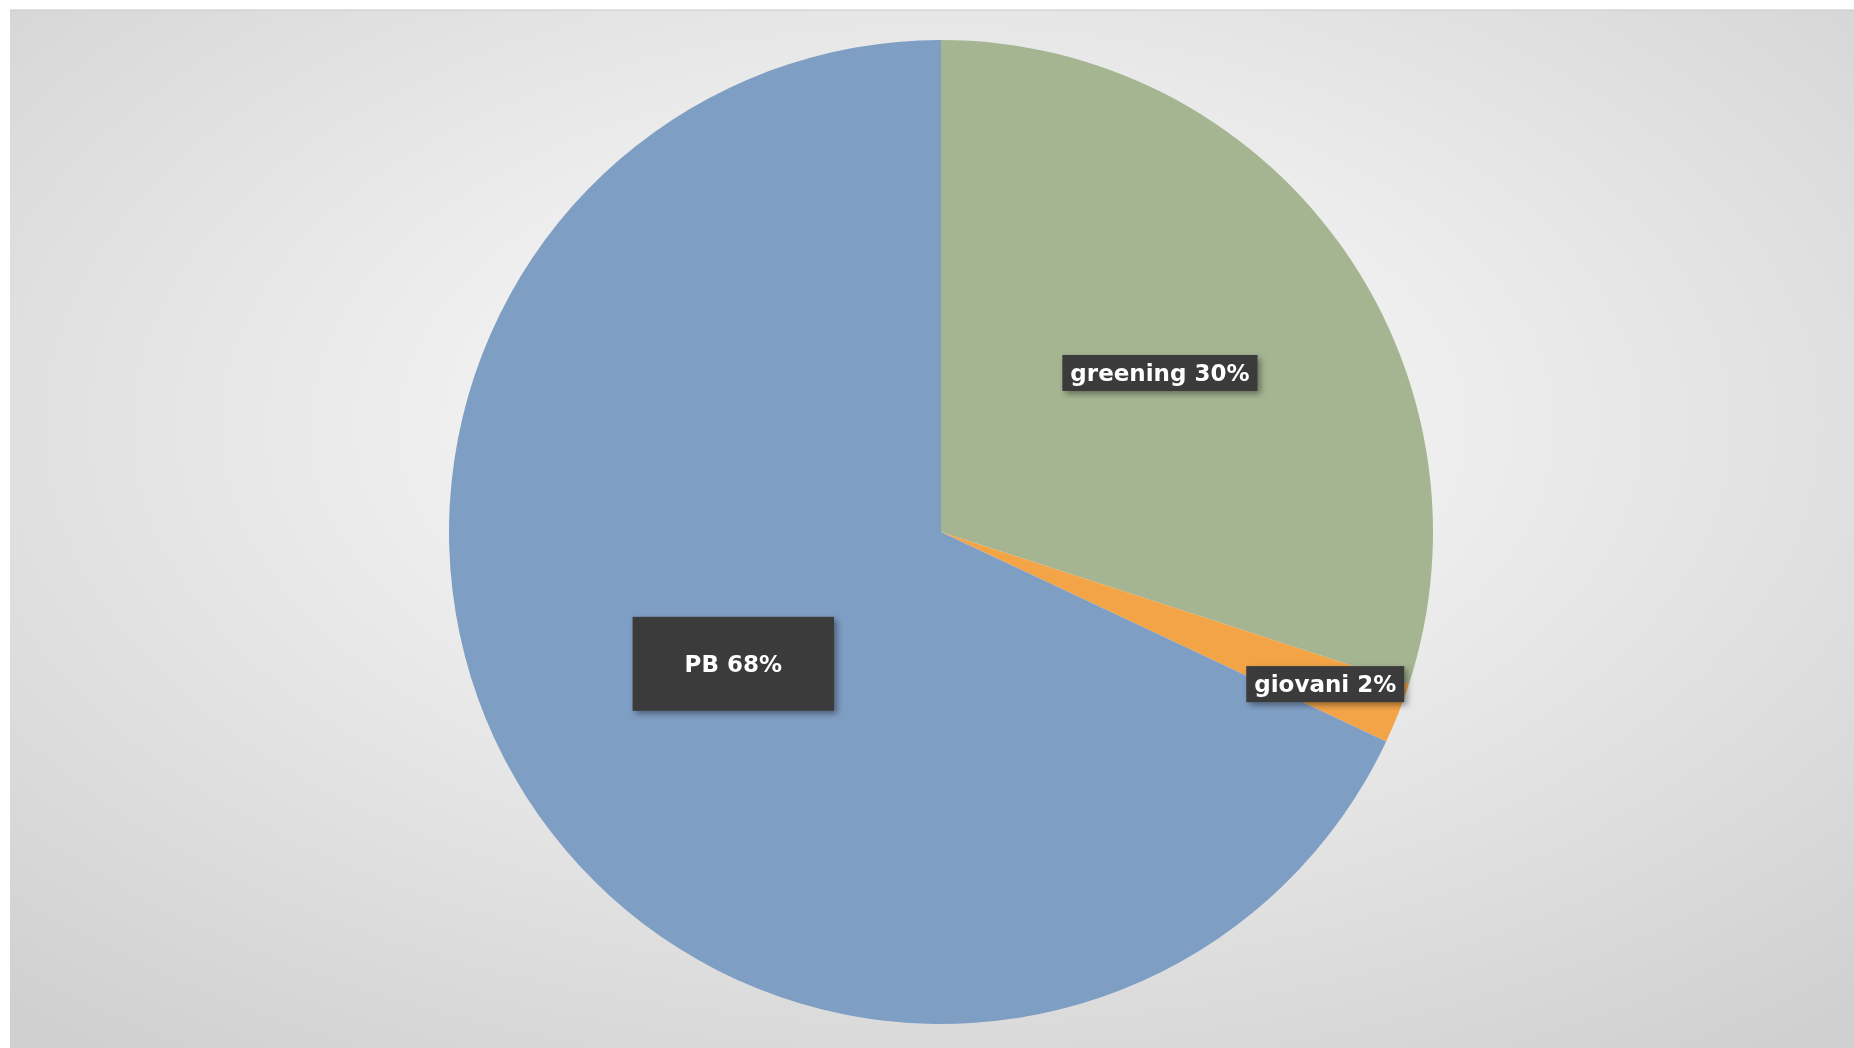 This screenshot has height=1048, width=1854. I want to click on slice-label: PB 68%, so click(733, 663).